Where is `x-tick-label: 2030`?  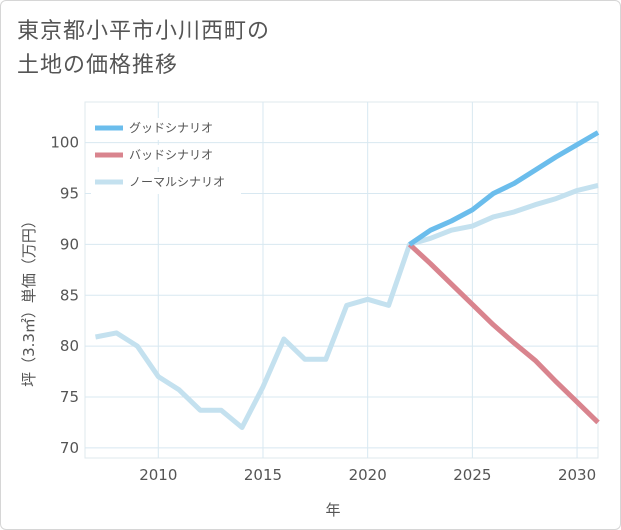
x-tick-label: 2030 is located at coordinates (577, 475).